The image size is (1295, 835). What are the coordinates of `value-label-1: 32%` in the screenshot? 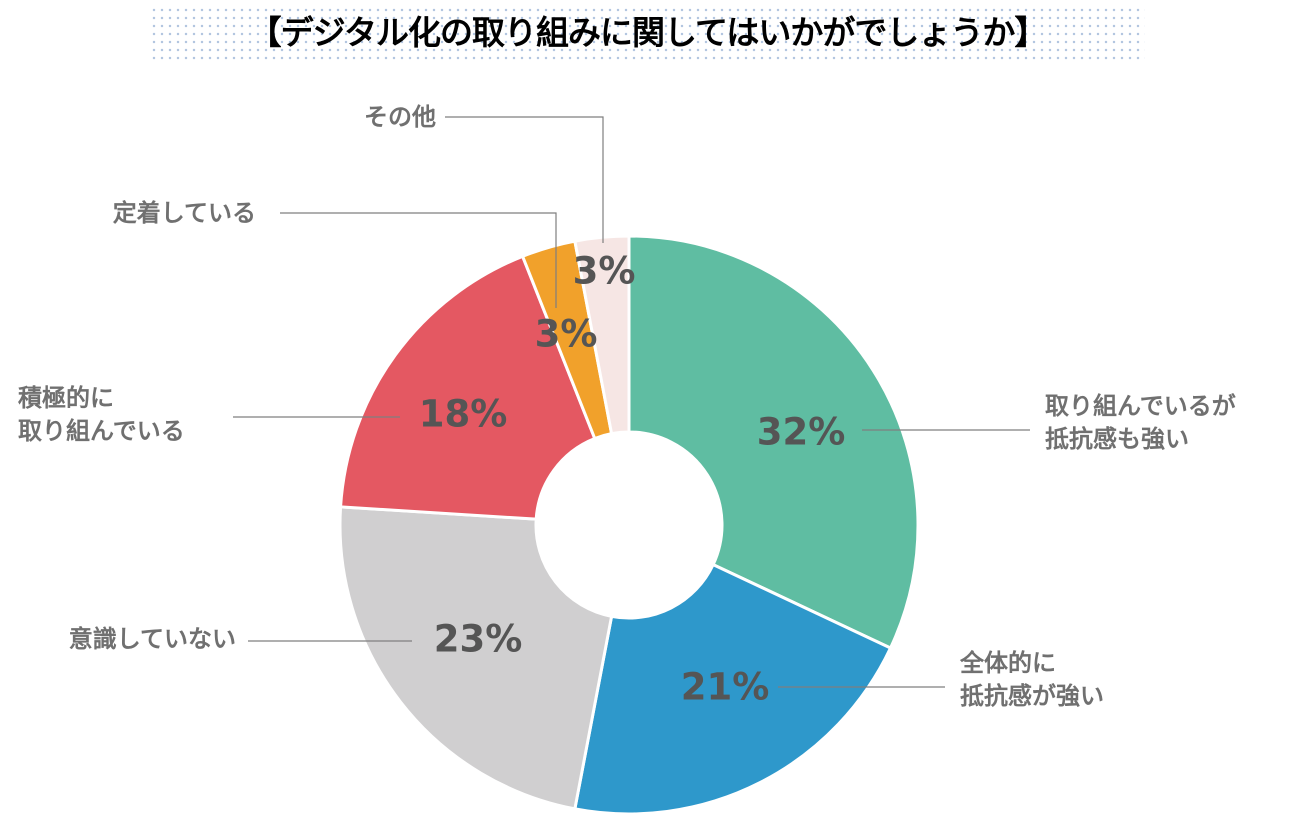 It's located at (801, 432).